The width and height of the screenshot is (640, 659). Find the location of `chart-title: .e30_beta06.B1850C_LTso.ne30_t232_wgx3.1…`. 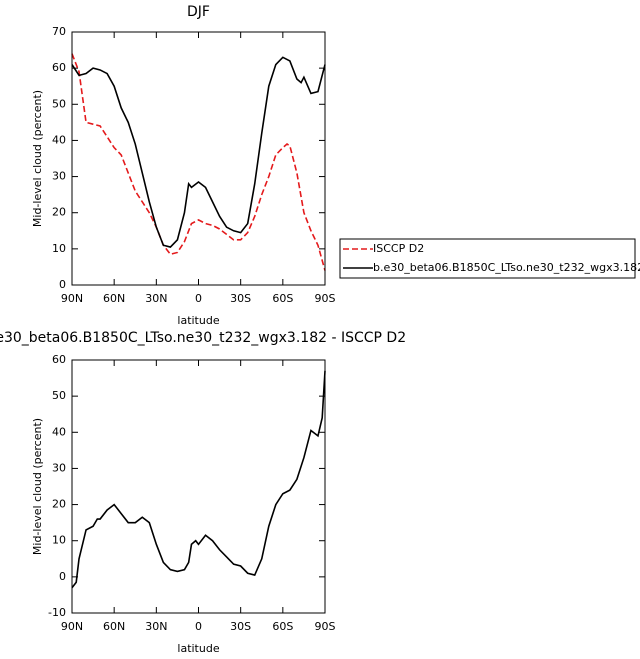

chart-title: .e30_beta06.B1850C_LTso.ne30_t232_wgx3.1… is located at coordinates (203, 338).